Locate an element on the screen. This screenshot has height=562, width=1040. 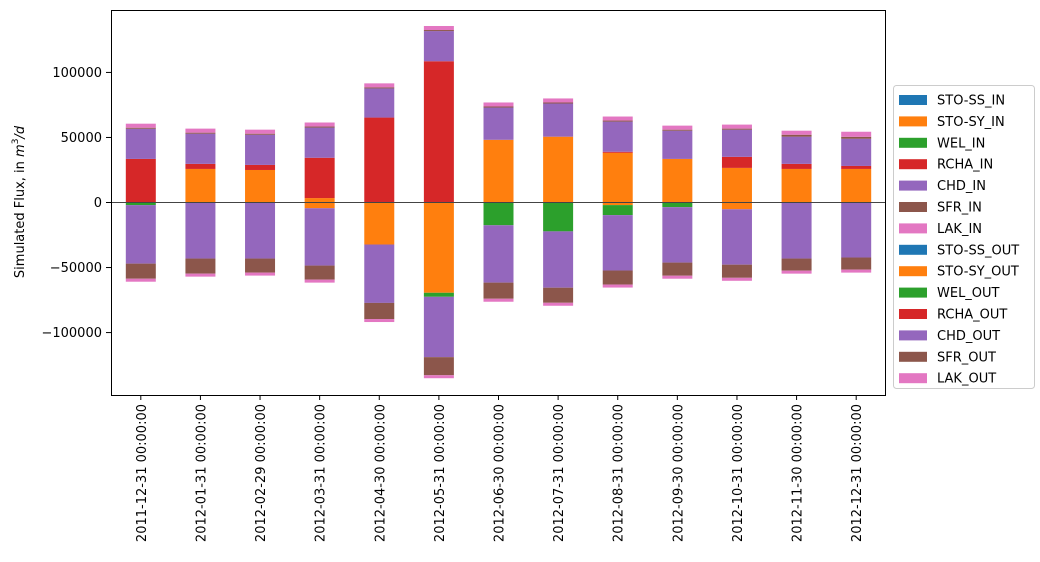
legend-label: LAK_OUT is located at coordinates (966, 379).